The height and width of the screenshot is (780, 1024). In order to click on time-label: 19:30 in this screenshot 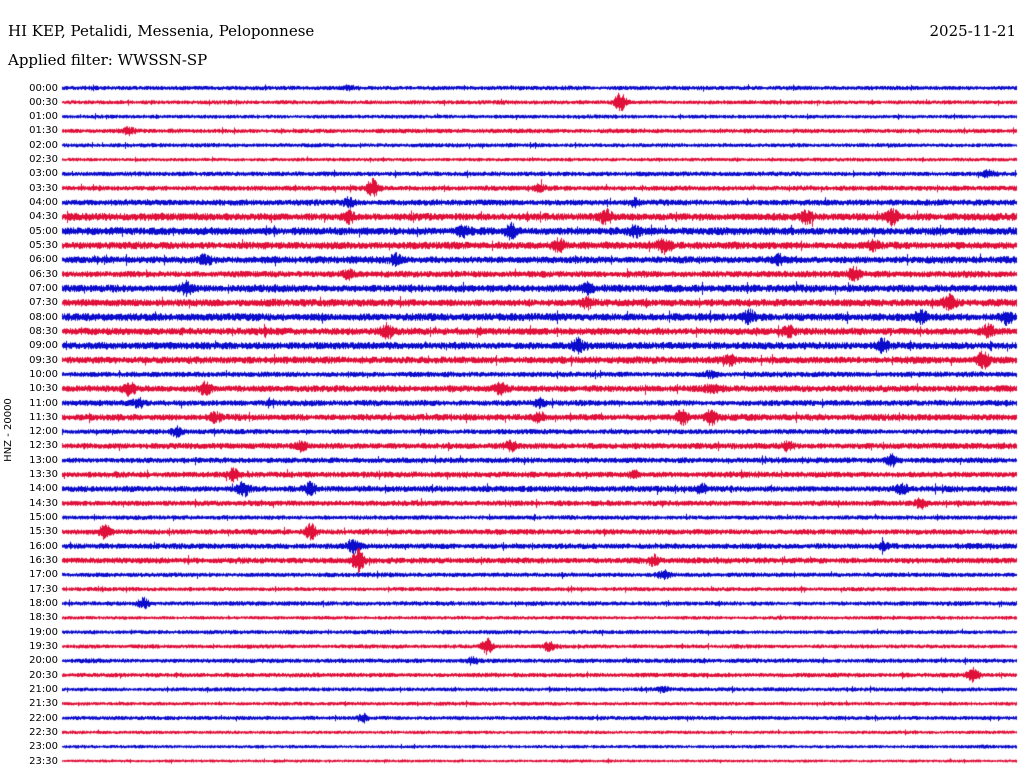, I will do `click(43, 646)`.